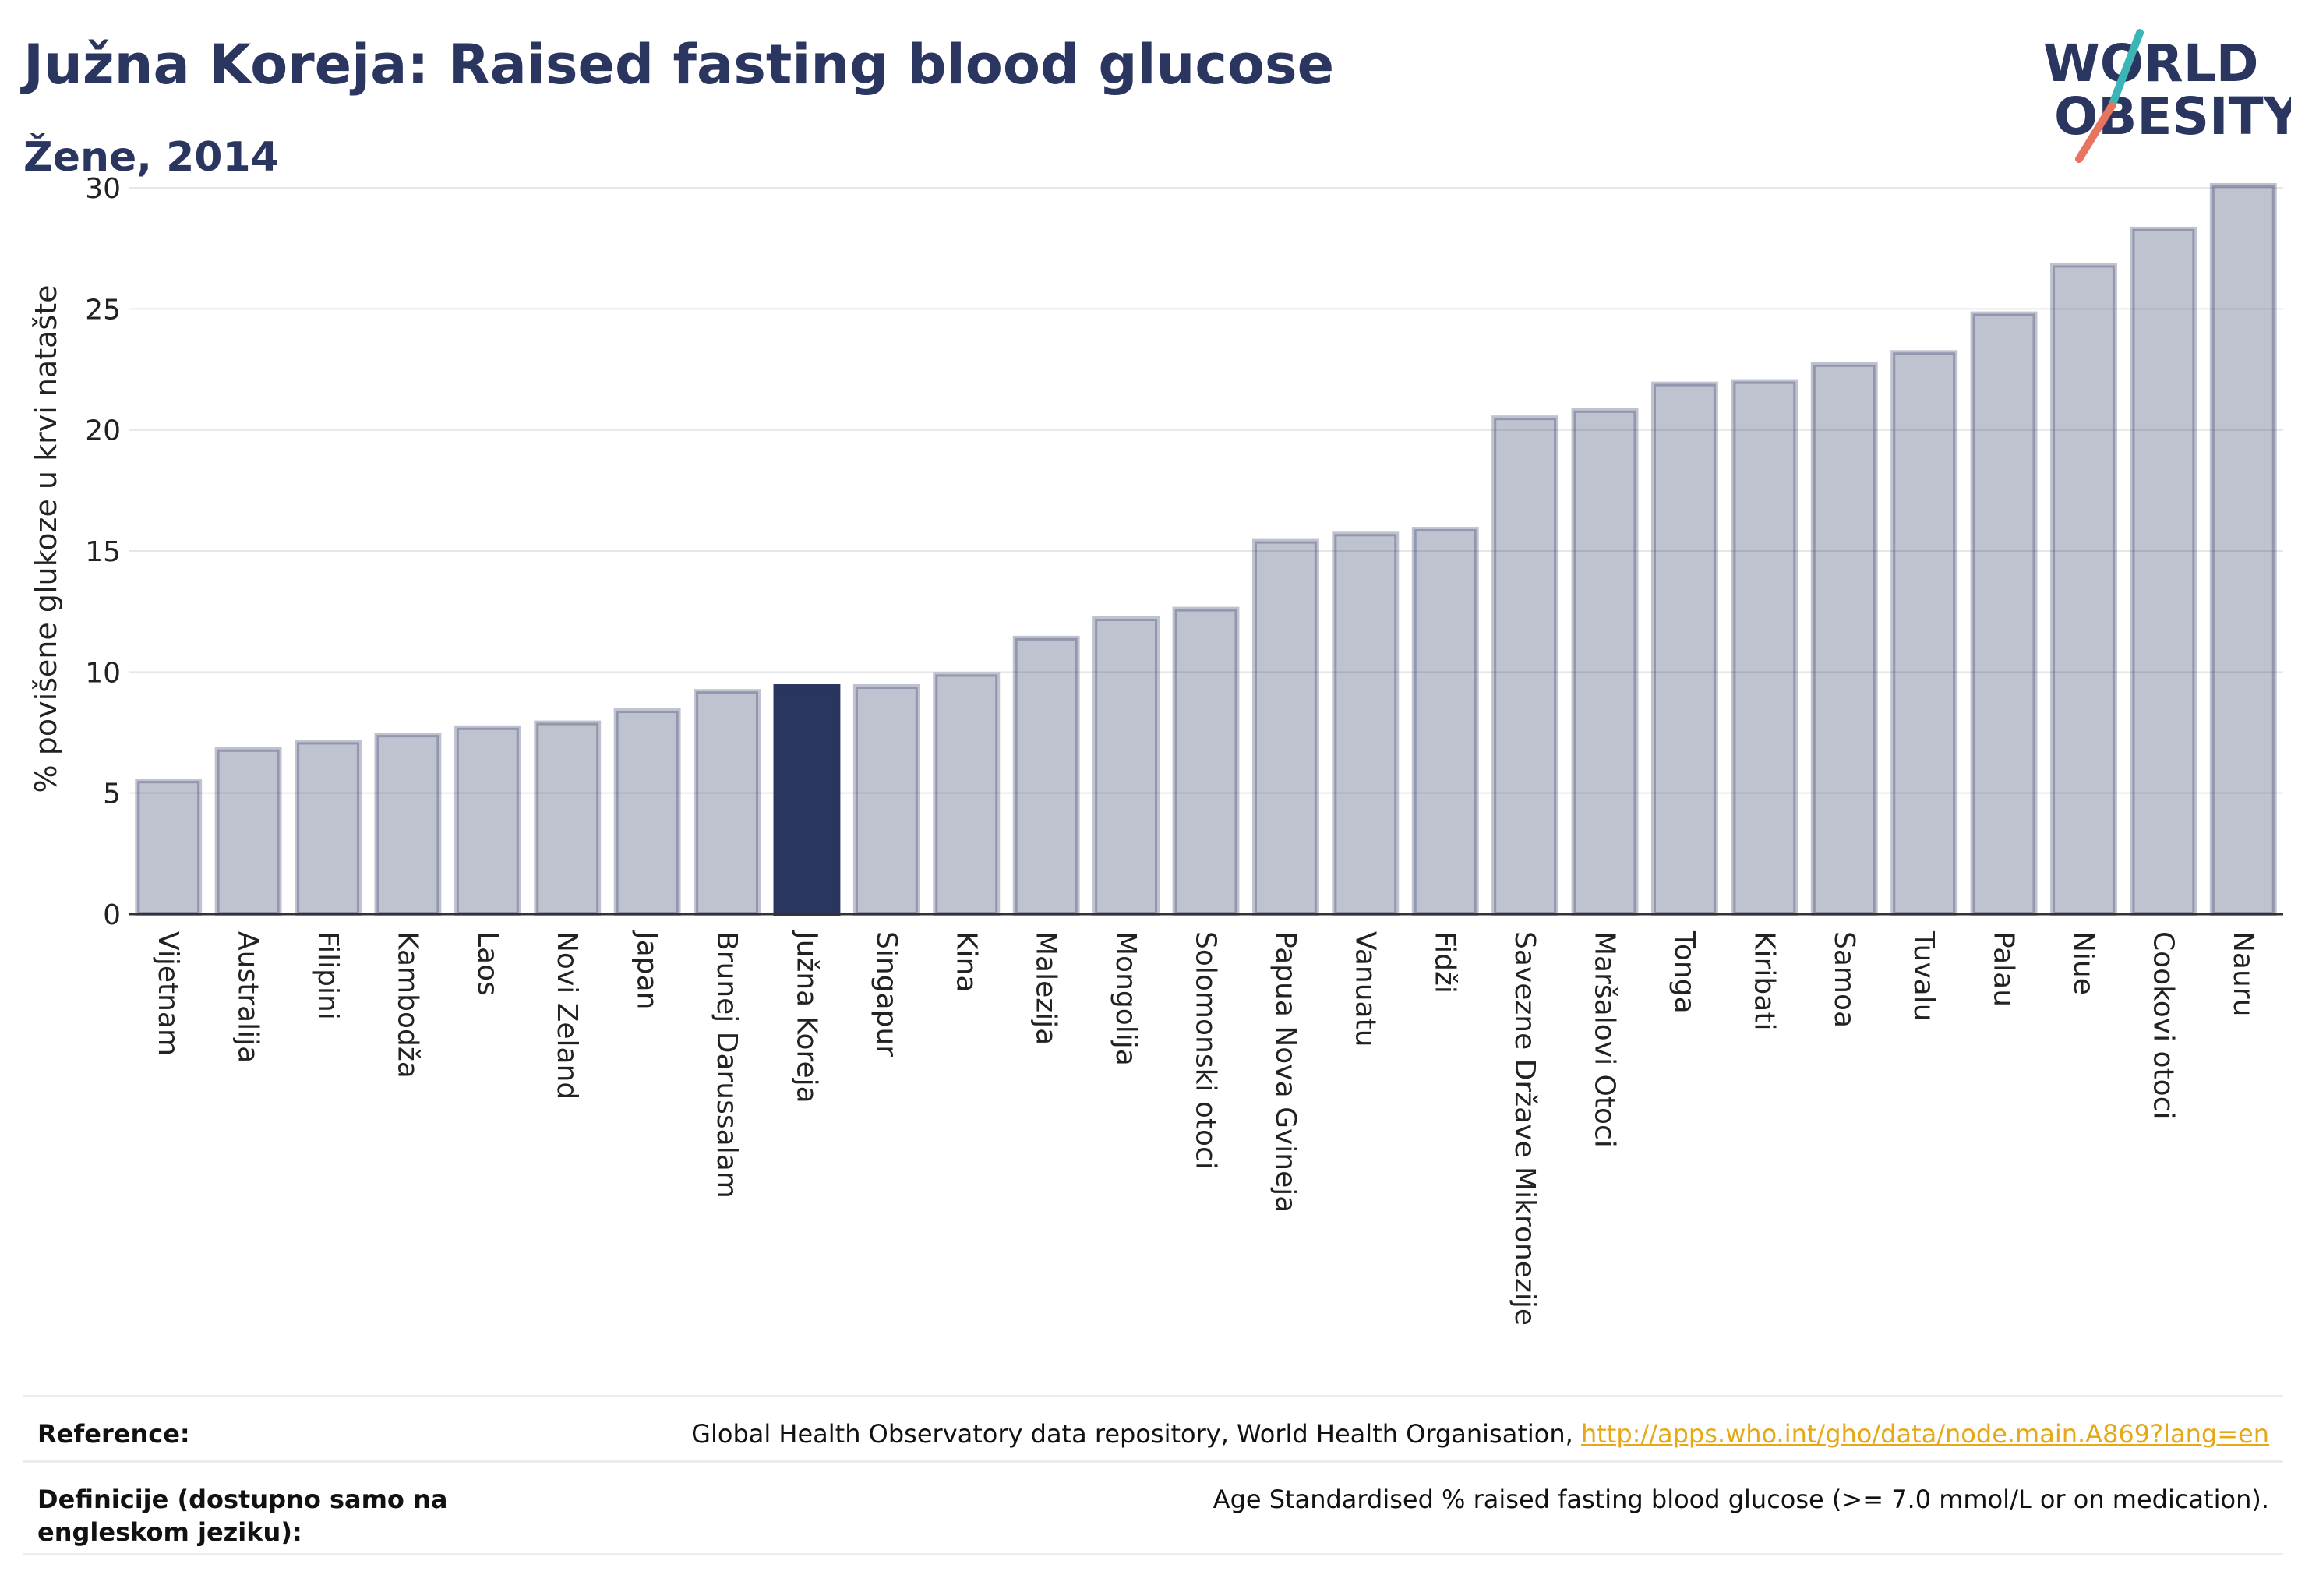  Describe the element at coordinates (1684, 972) in the screenshot. I see `x-tick-label: Tonga` at that location.